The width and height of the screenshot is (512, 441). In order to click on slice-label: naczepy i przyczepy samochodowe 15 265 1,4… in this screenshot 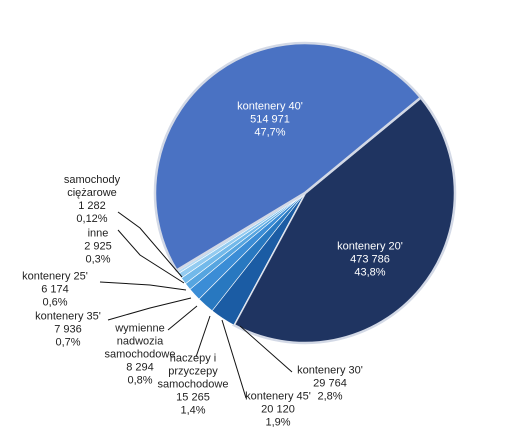, I will do `click(193, 385)`.